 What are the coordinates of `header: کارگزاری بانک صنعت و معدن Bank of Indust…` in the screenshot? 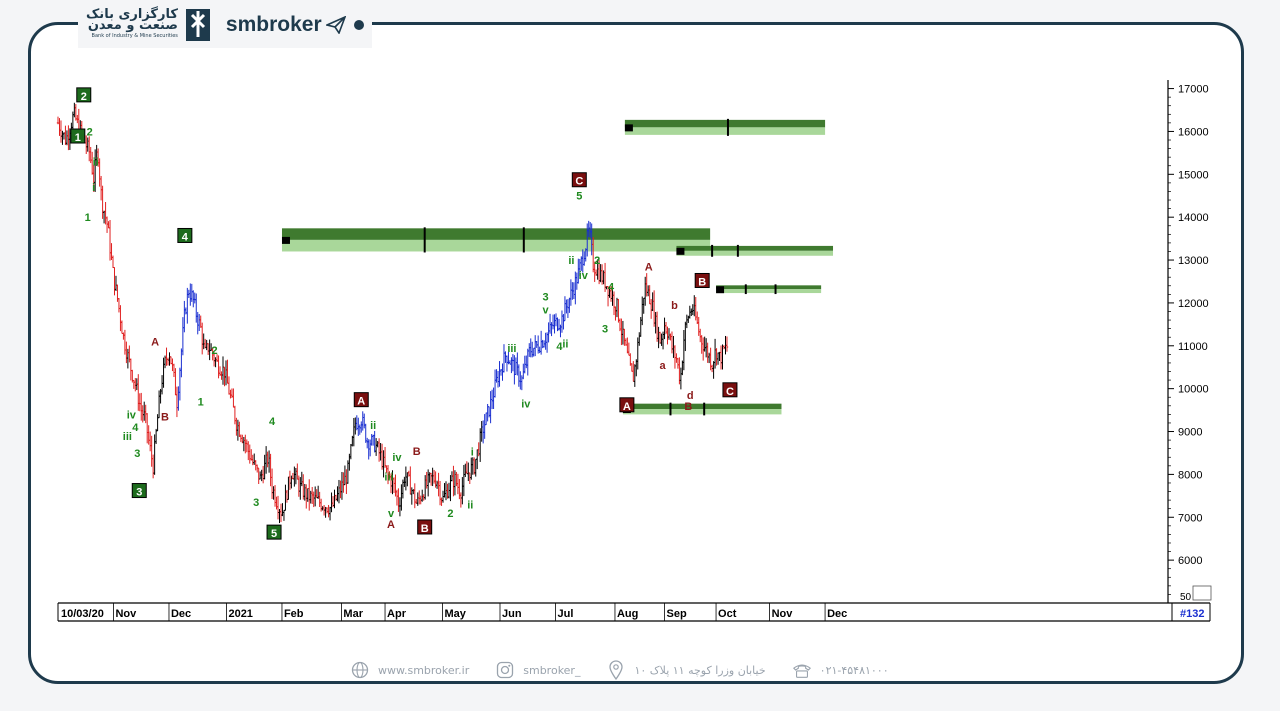 It's located at (225, 25).